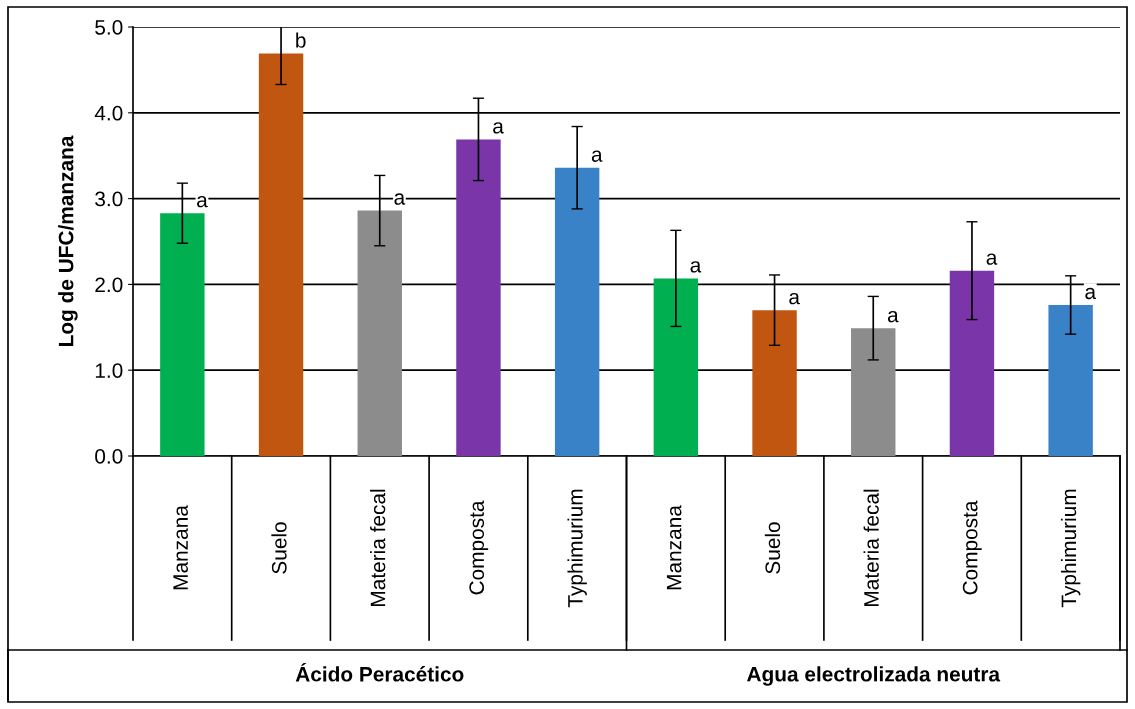  Describe the element at coordinates (109, 370) in the screenshot. I see `y-tick-label: 1.0` at that location.